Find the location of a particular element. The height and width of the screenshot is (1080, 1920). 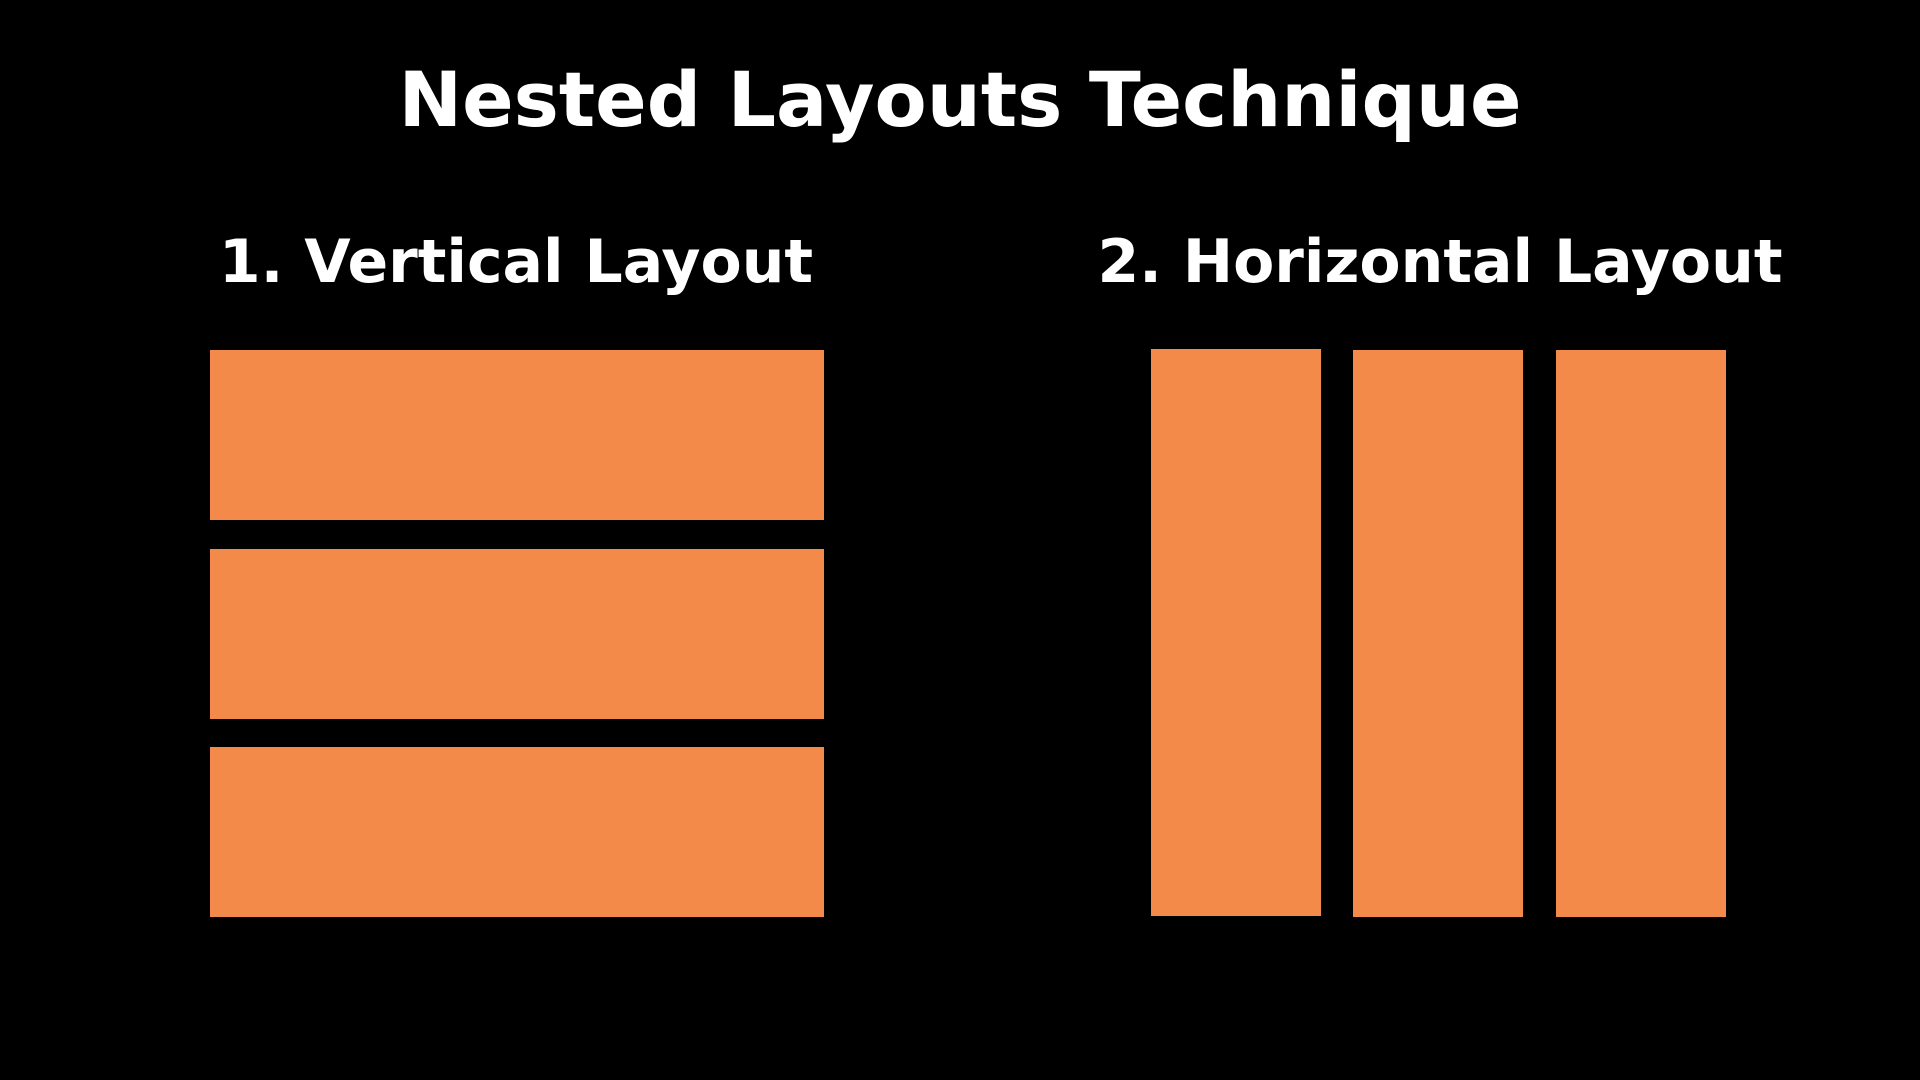

horizontal-layout-heading: 2. Horizontal Layout is located at coordinates (1440, 262).